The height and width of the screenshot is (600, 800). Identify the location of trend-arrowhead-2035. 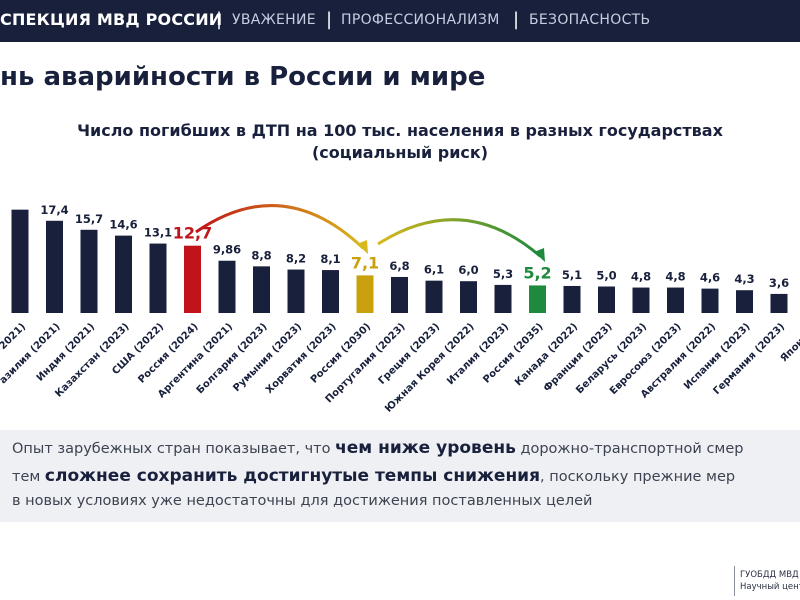
(539, 255).